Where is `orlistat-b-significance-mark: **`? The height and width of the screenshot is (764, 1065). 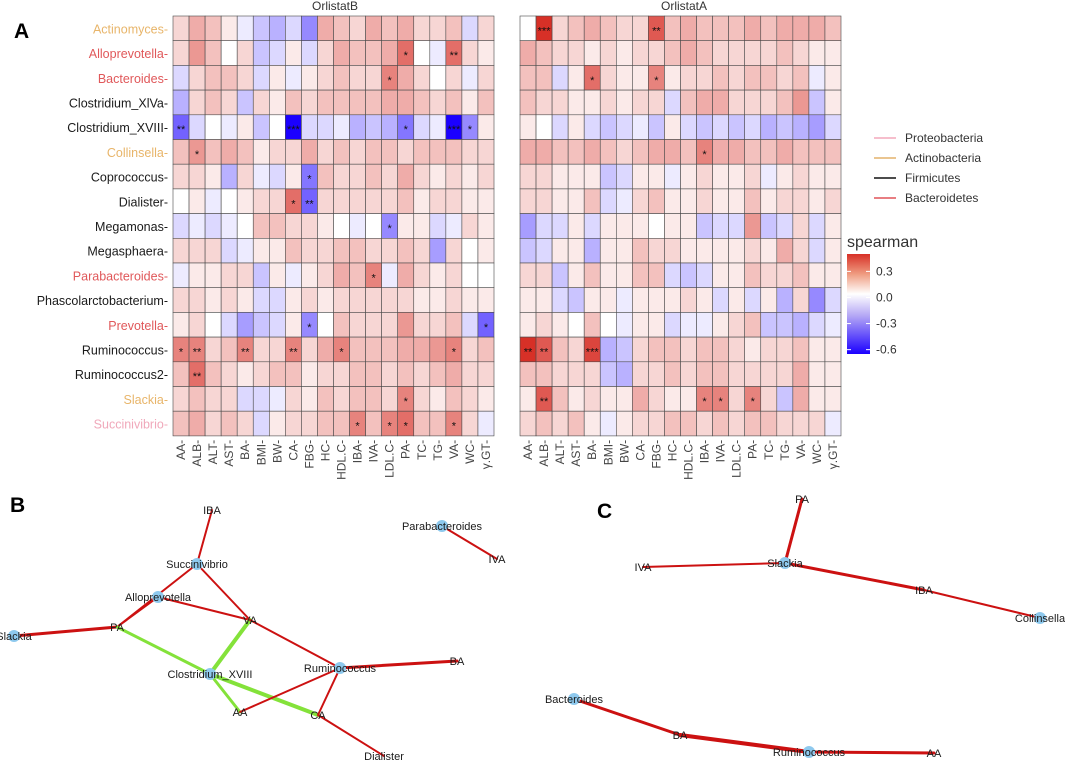
orlistat-b-significance-mark: ** is located at coordinates (293, 352).